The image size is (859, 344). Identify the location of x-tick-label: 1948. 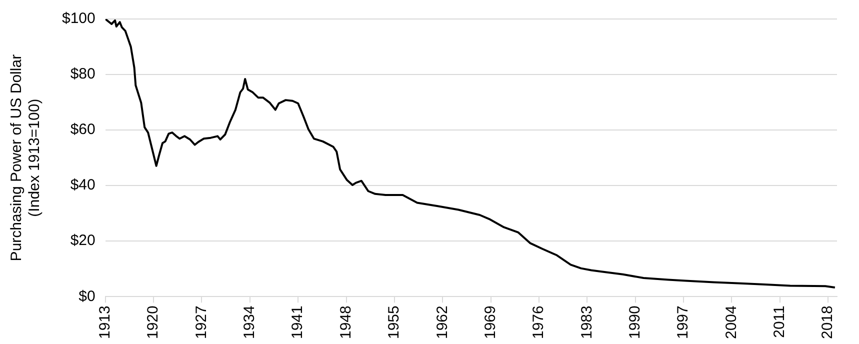
(345, 323).